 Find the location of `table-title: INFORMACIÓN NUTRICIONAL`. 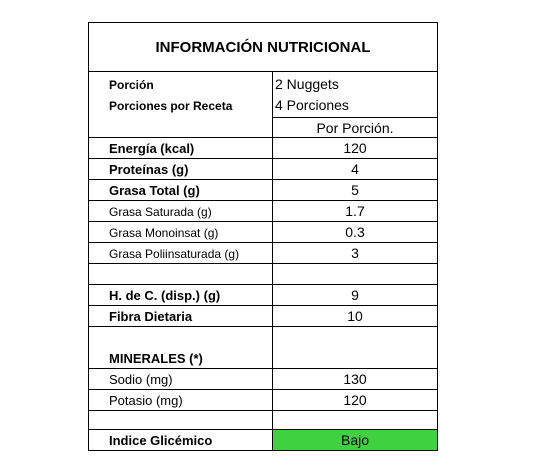

table-title: INFORMACIÓN NUTRICIONAL is located at coordinates (263, 47).